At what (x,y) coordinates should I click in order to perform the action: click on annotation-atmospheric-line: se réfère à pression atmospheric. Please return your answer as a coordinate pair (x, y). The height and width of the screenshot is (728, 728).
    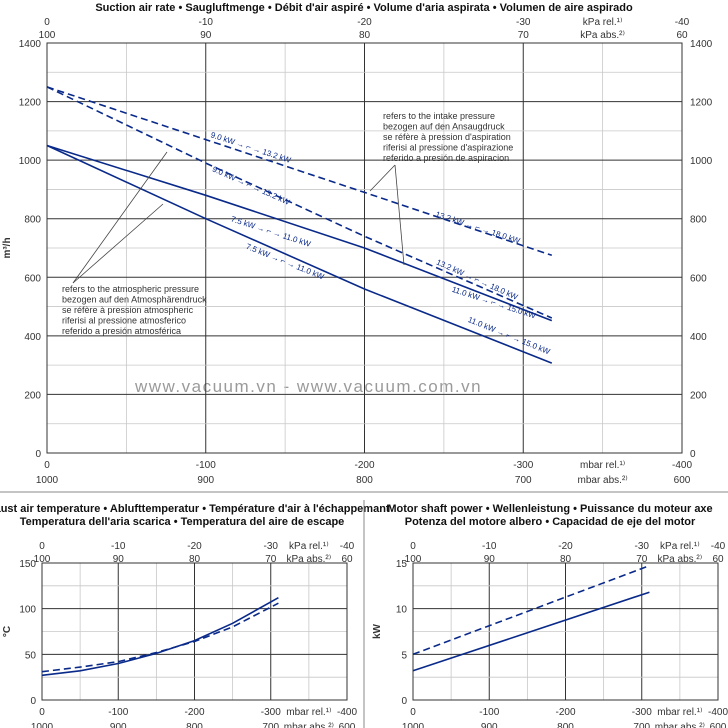
    Looking at the image, I should click on (128, 310).